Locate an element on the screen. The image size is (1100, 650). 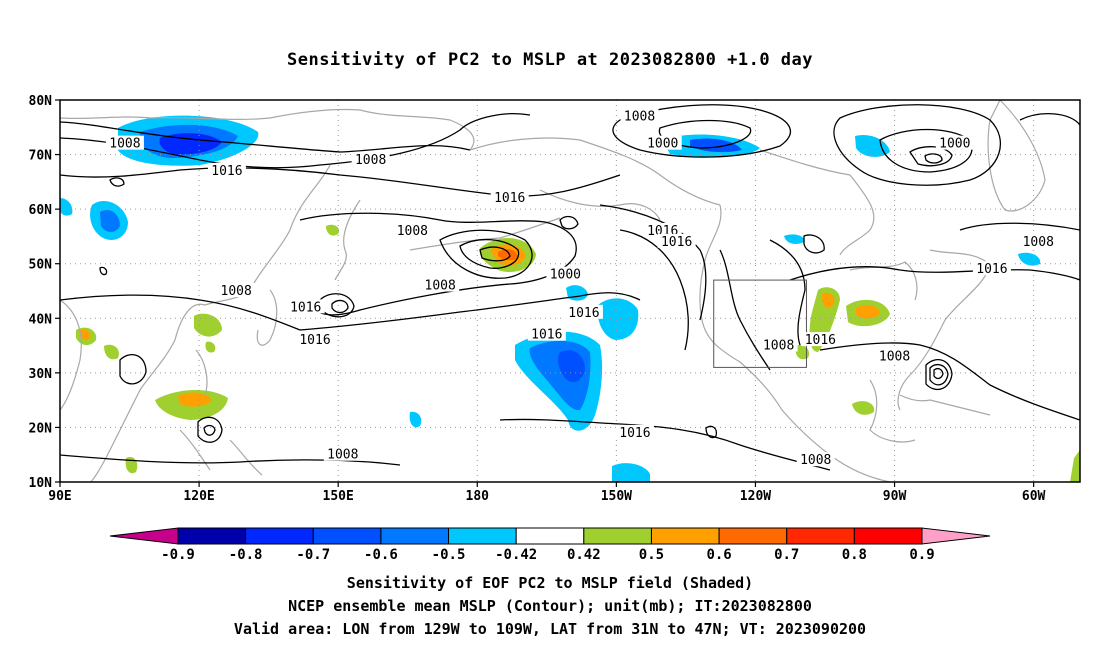
colorbar-label: 0.5 is located at coordinates (651, 555).